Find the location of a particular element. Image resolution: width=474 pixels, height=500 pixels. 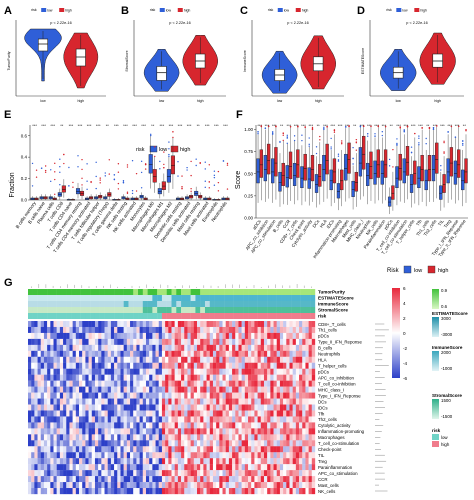

xtick-high-c: high is located at coordinates (318, 101).